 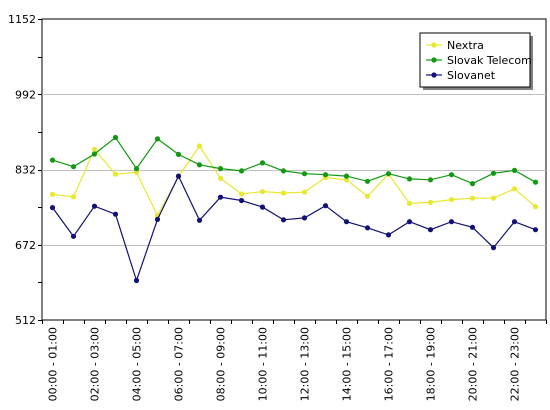 What do you see at coordinates (53, 364) in the screenshot?
I see `x-tick-label: 00:00 - 01:00` at bounding box center [53, 364].